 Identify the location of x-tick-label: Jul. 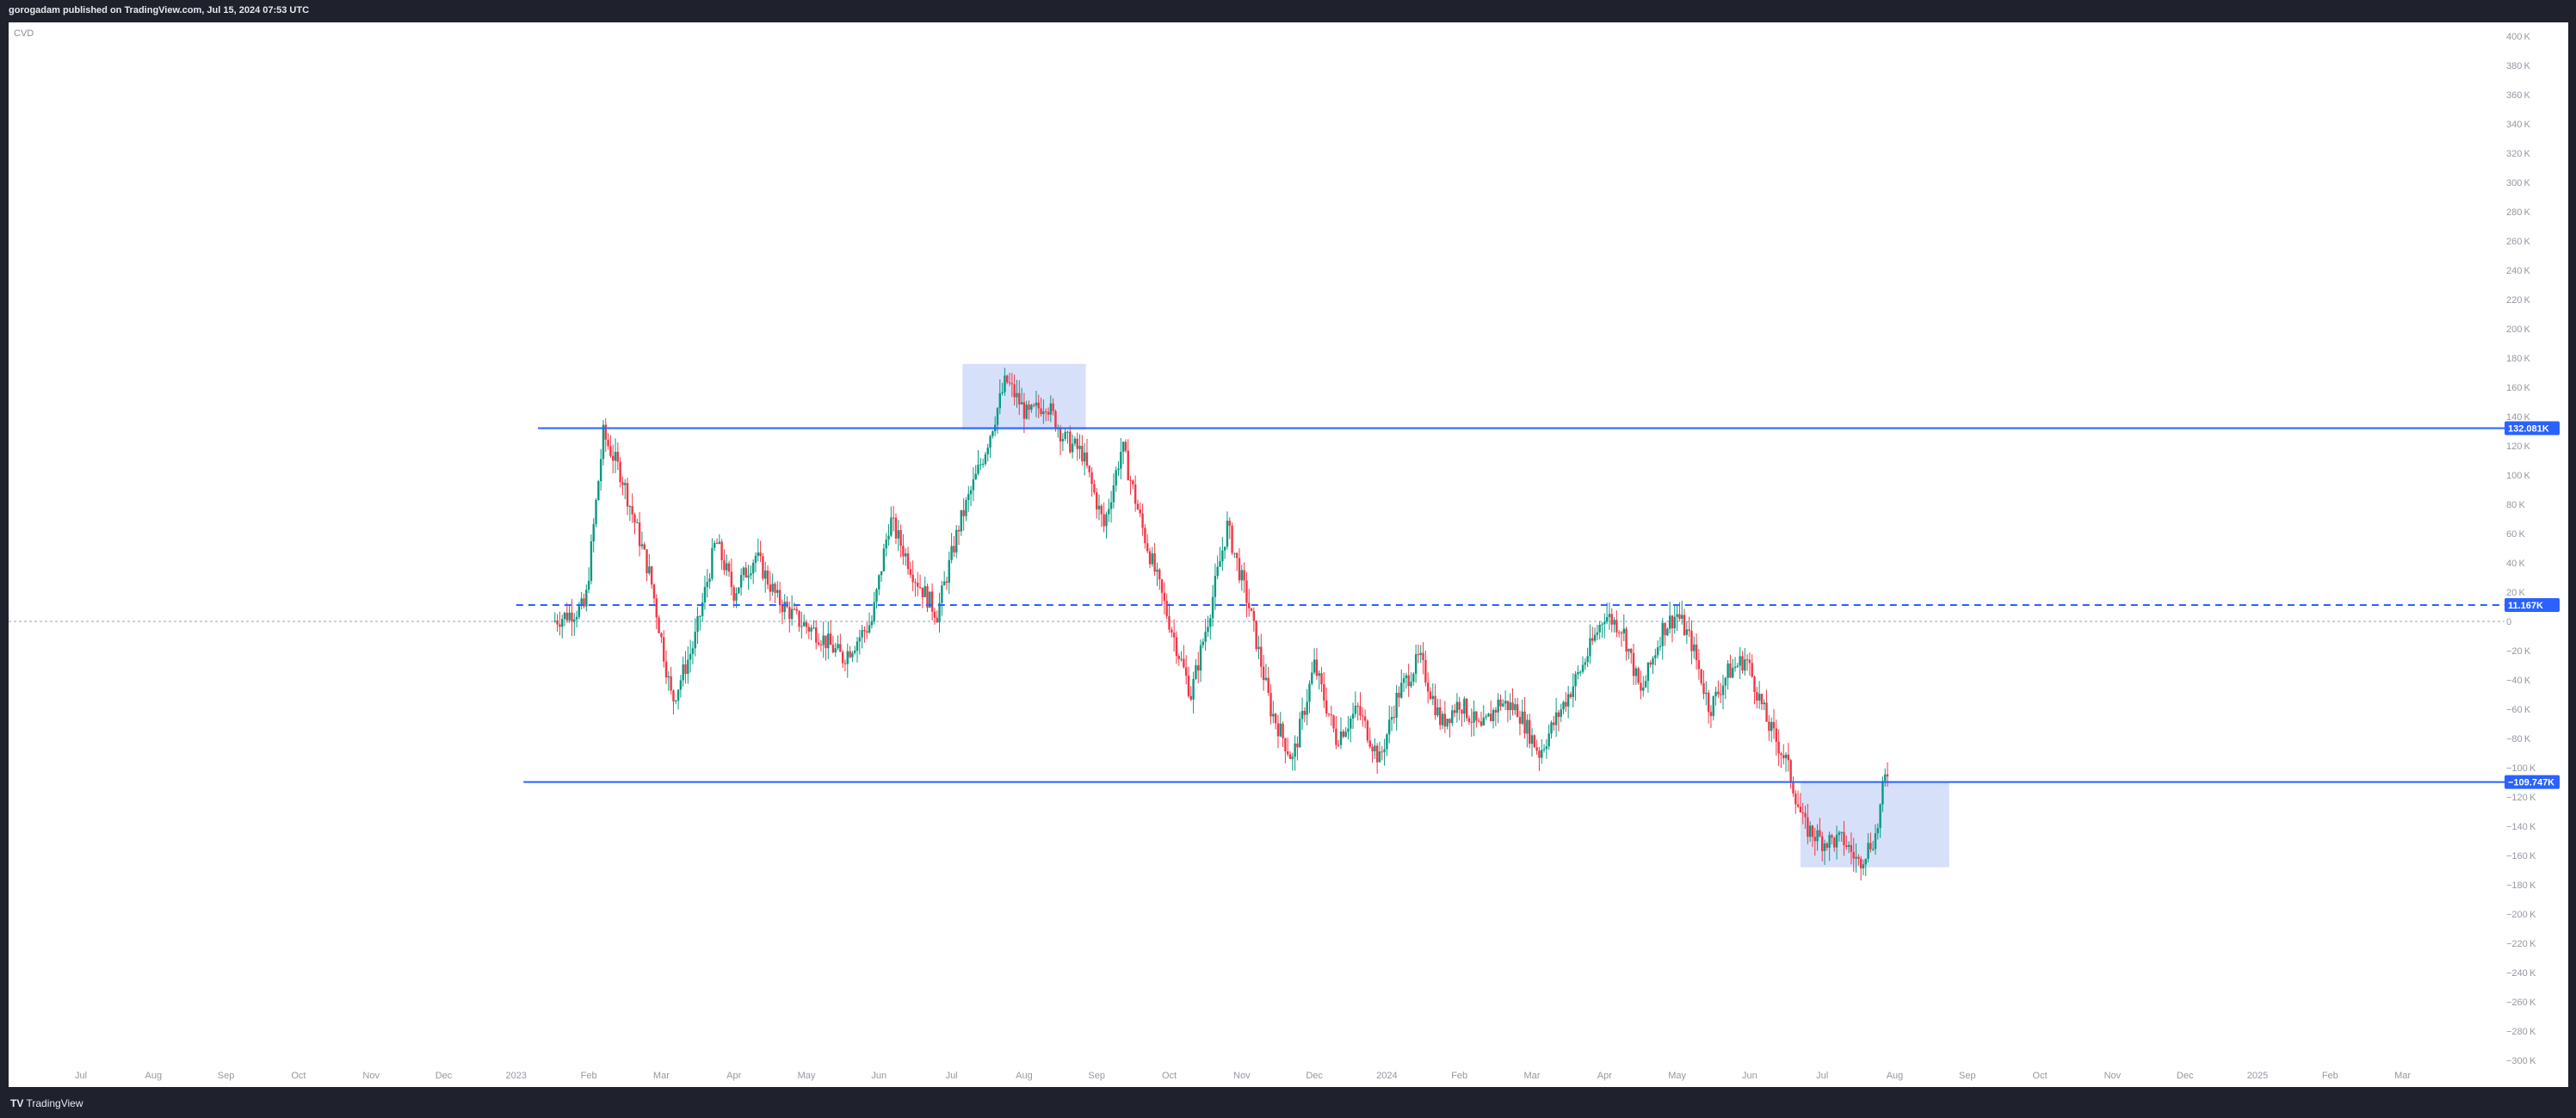
(81, 1076).